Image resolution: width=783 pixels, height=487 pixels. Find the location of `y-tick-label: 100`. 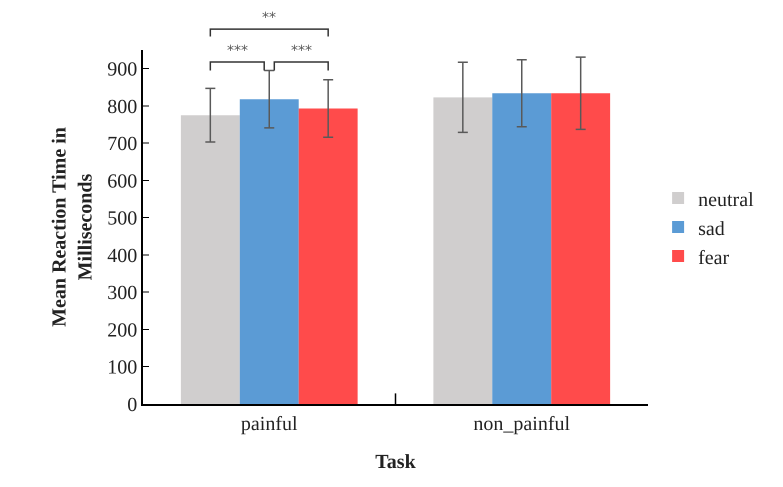

y-tick-label: 100 is located at coordinates (122, 367).